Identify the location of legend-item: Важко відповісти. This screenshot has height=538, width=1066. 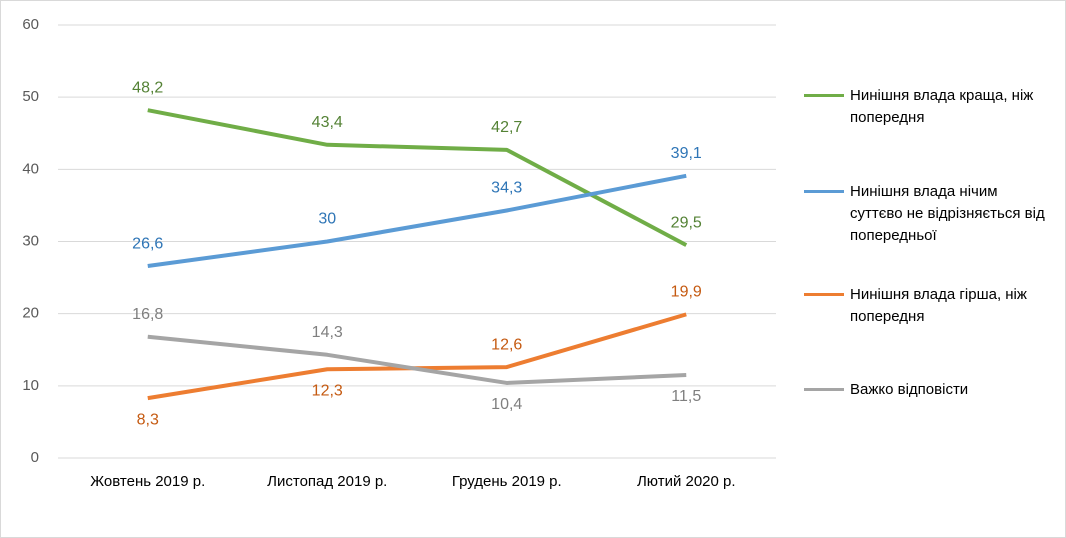
(929, 390).